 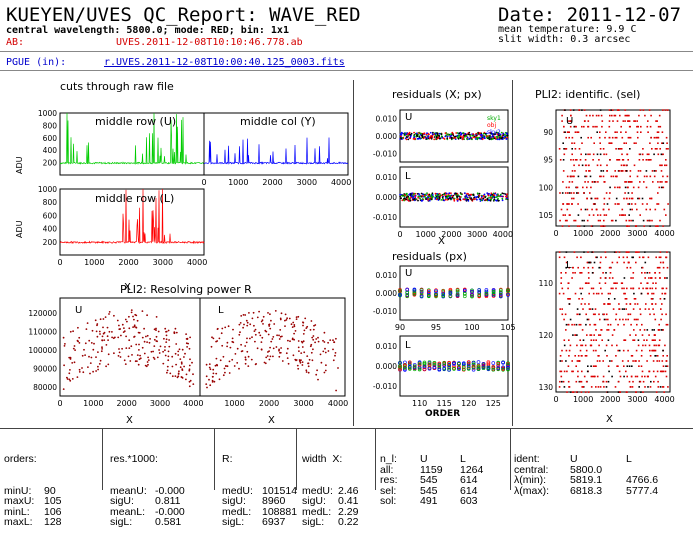 What do you see at coordinates (50, 150) in the screenshot?
I see `y-tick-label: 400` at bounding box center [50, 150].